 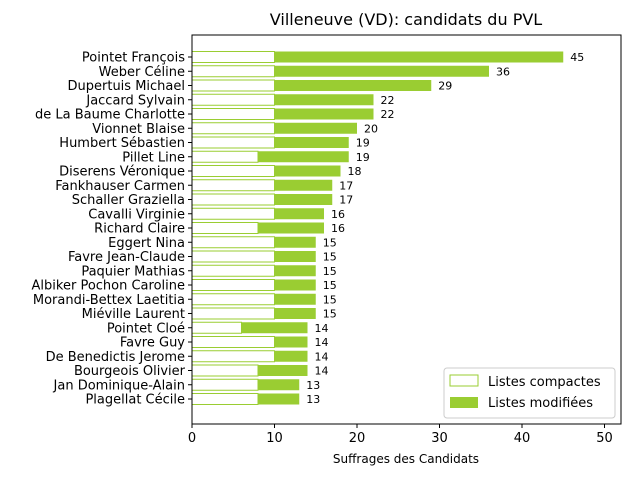 I want to click on y-tick-label: Pointet Cloé, so click(x=146, y=328).